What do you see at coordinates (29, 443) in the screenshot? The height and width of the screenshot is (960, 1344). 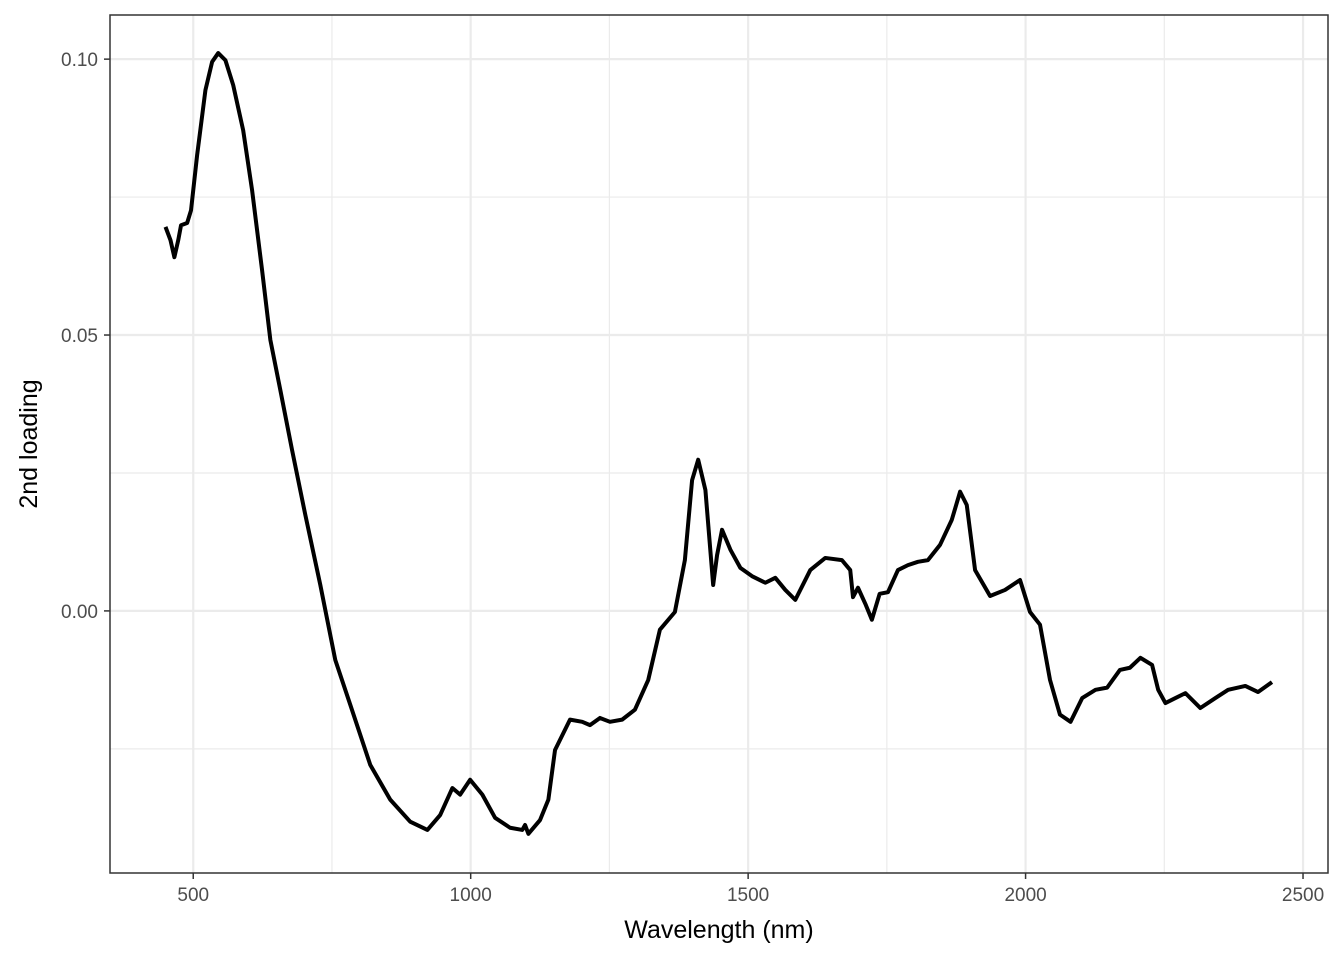 I see `y-axis-title: 2nd loading` at bounding box center [29, 443].